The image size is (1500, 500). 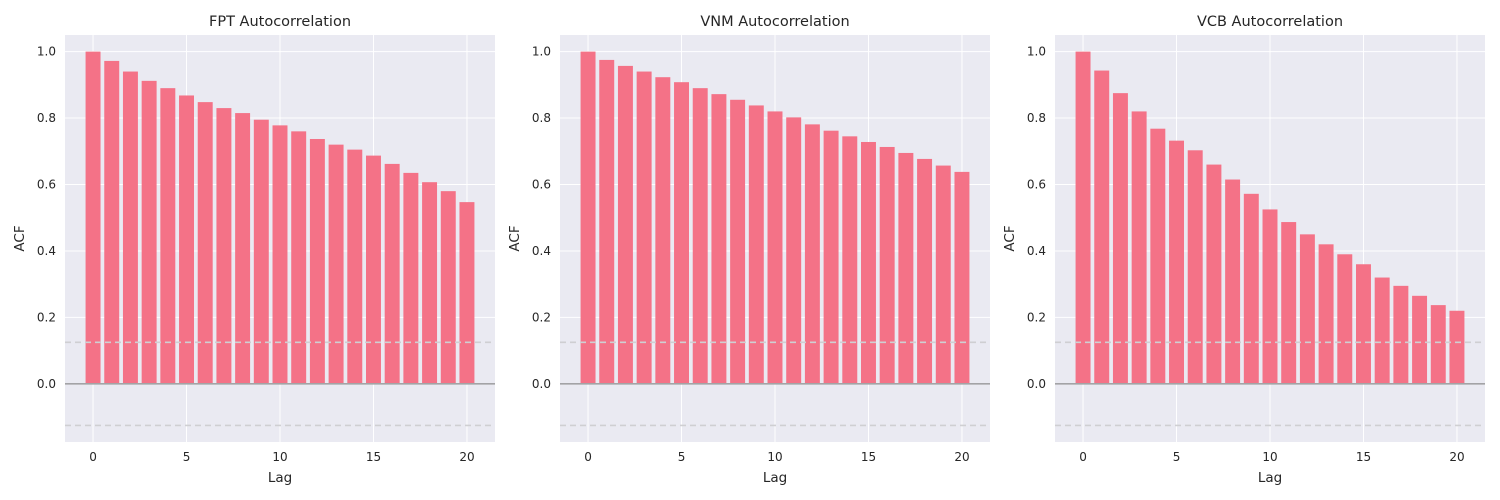 I want to click on y-tick-label: 0.6, so click(x=1036, y=185).